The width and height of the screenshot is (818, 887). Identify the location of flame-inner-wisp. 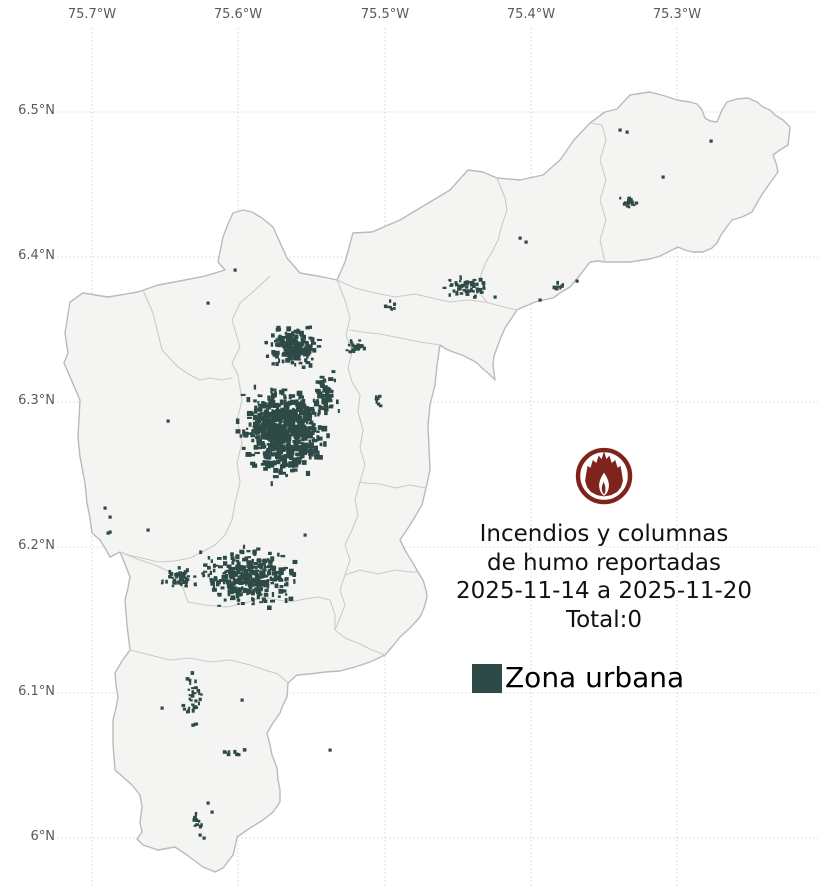
(603, 488).